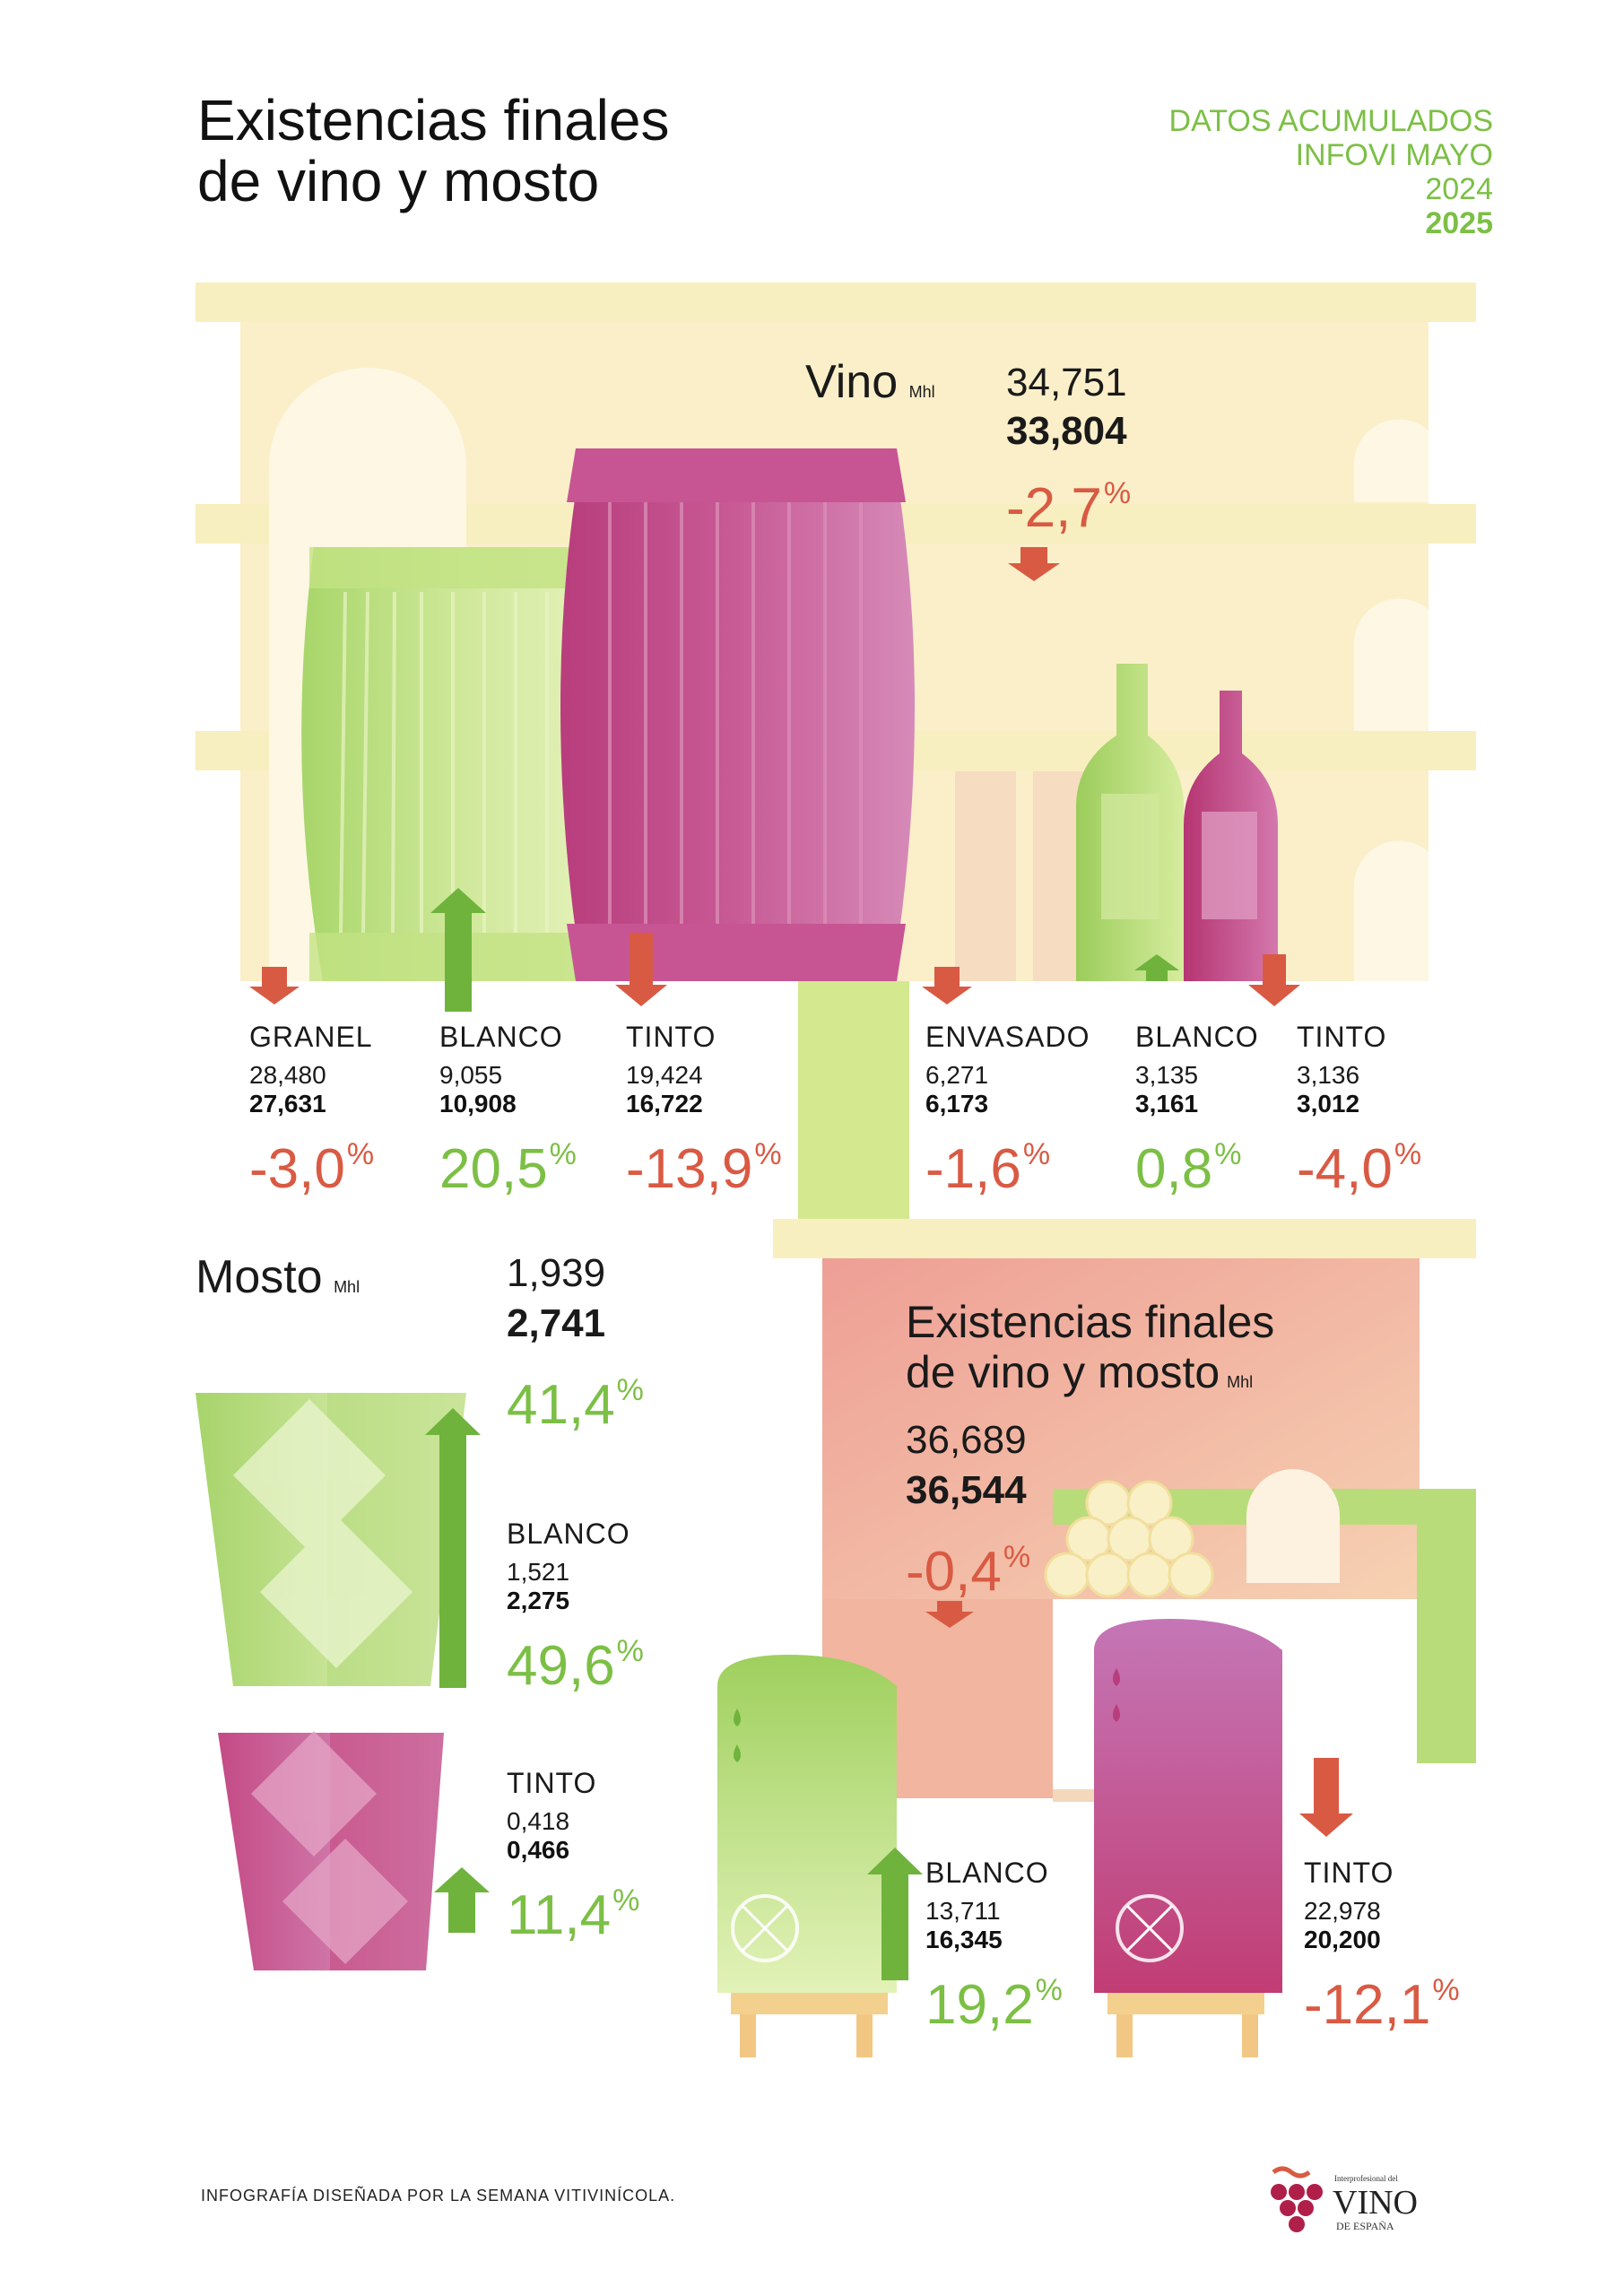 Image resolution: width=1624 pixels, height=2296 pixels. I want to click on mosto-label: Mosto, so click(259, 1277).